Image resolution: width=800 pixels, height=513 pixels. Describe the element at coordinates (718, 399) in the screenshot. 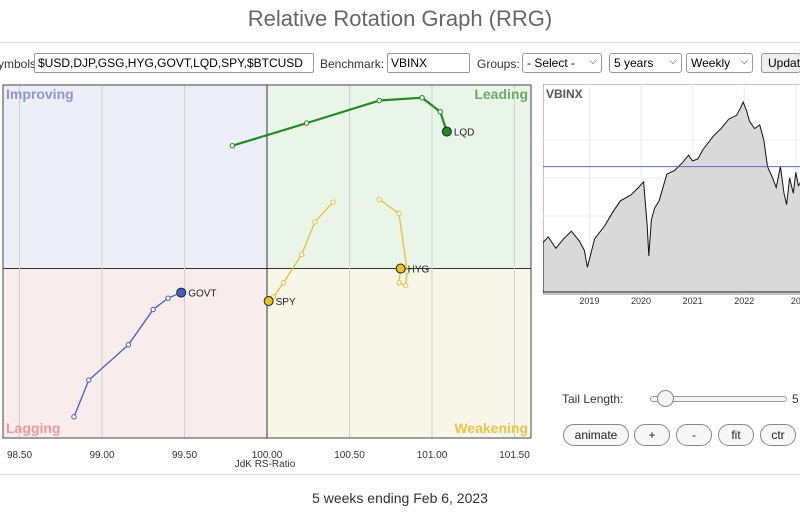

I see `tail-length-slider` at that location.